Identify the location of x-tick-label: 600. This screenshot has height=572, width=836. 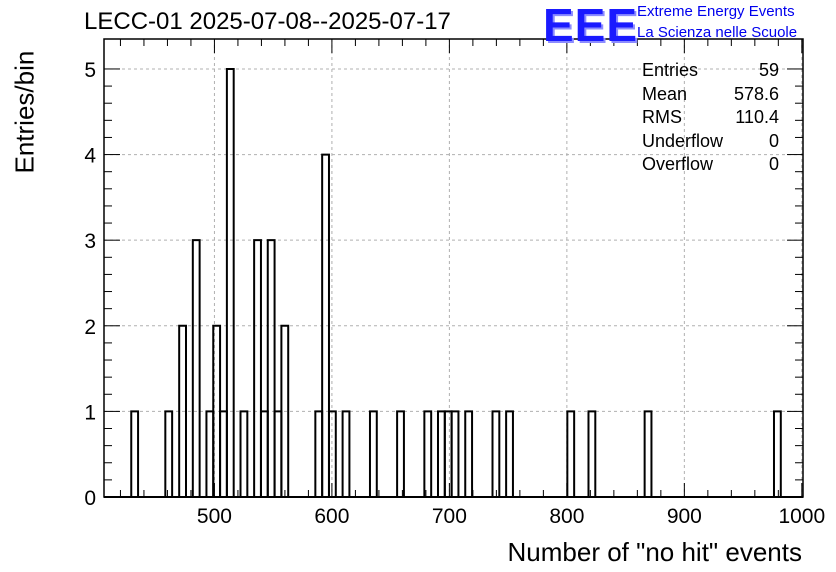
(331, 516).